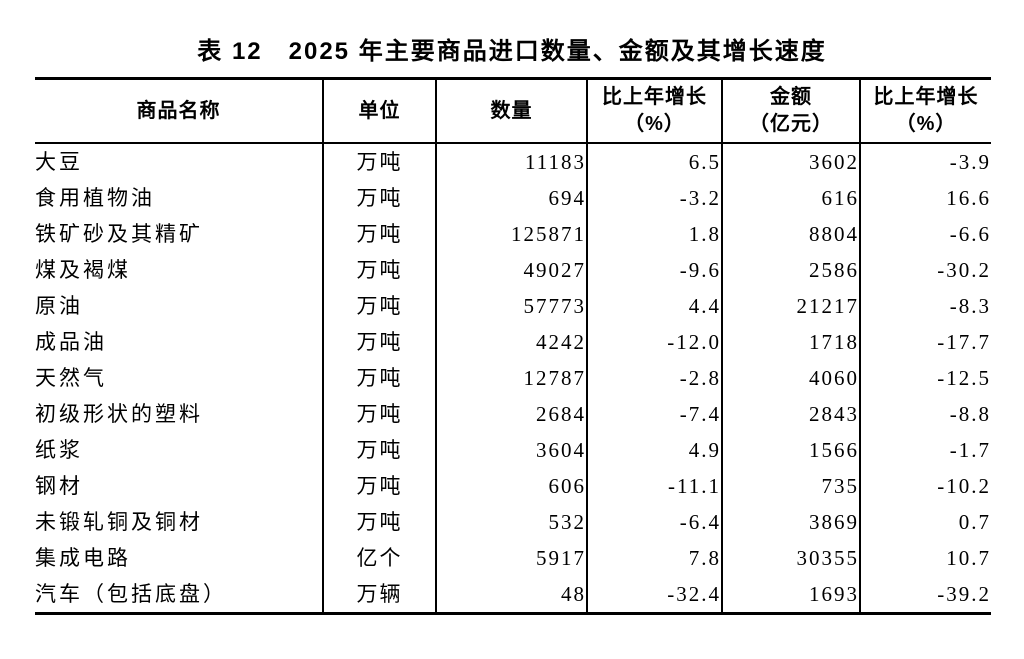 The height and width of the screenshot is (659, 1024). Describe the element at coordinates (925, 378) in the screenshot. I see `cell-amount-growth: -12.5` at that location.